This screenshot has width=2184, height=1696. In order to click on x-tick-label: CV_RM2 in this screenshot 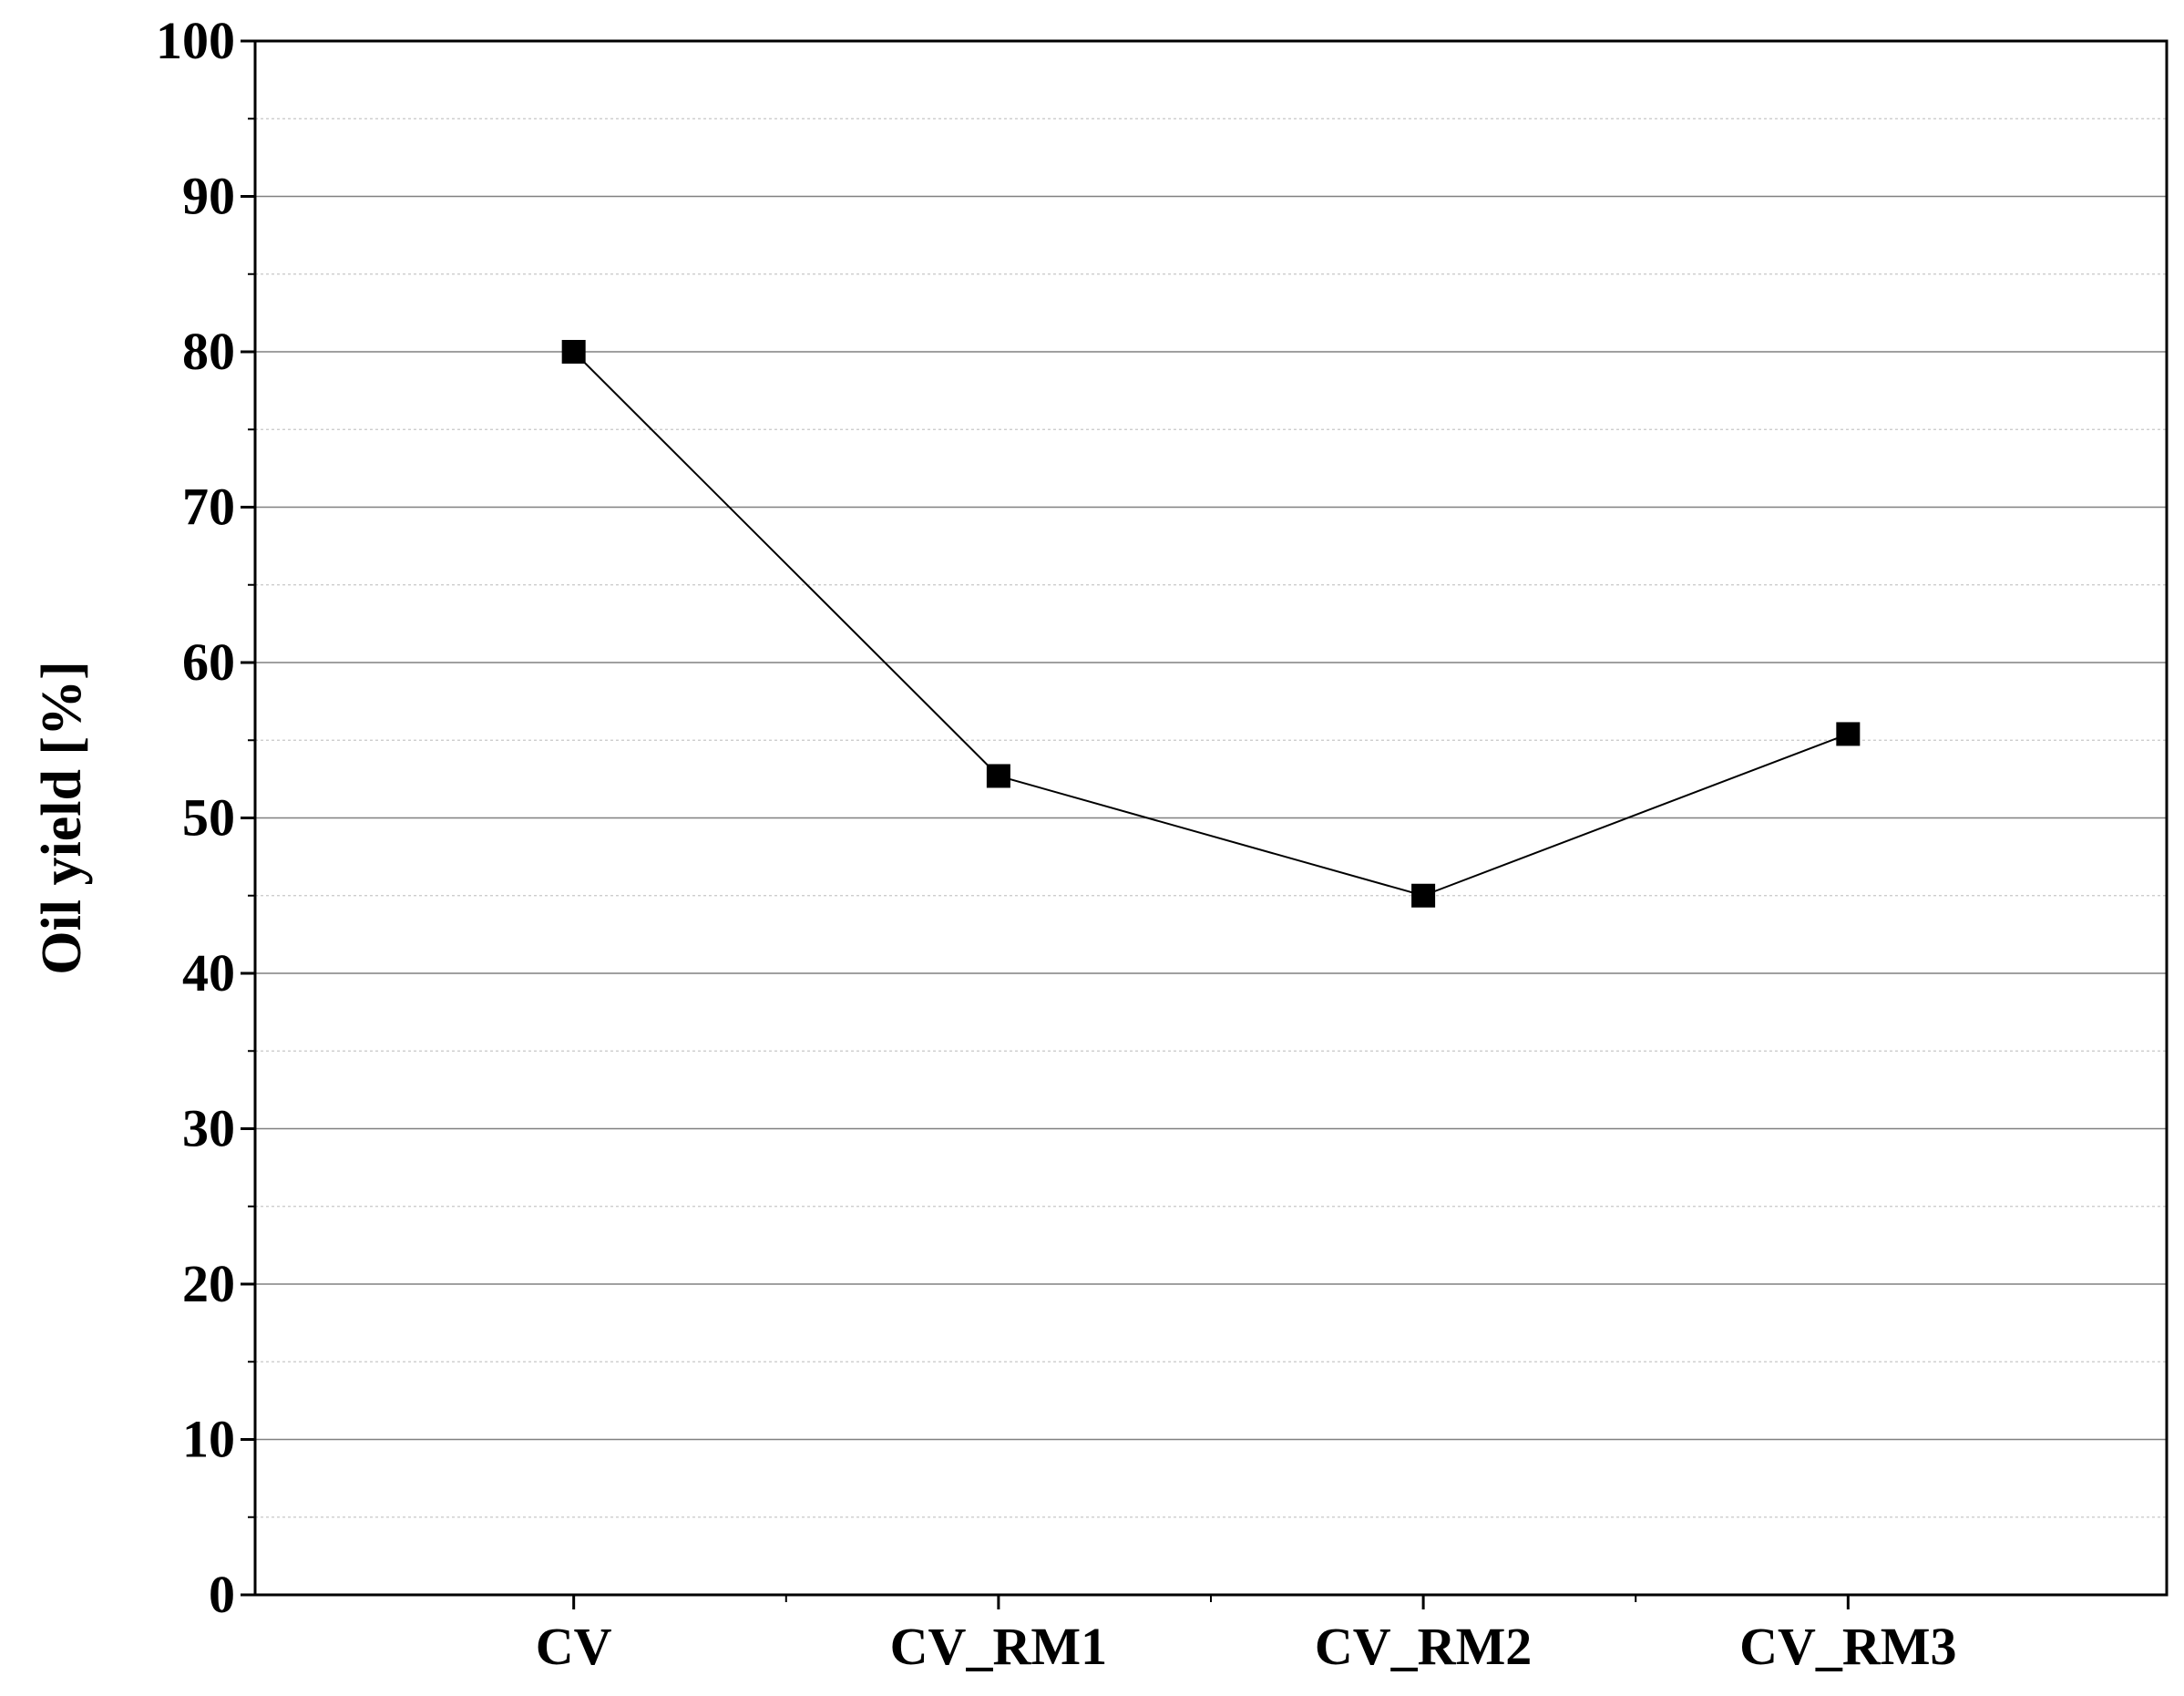, I will do `click(1423, 1646)`.